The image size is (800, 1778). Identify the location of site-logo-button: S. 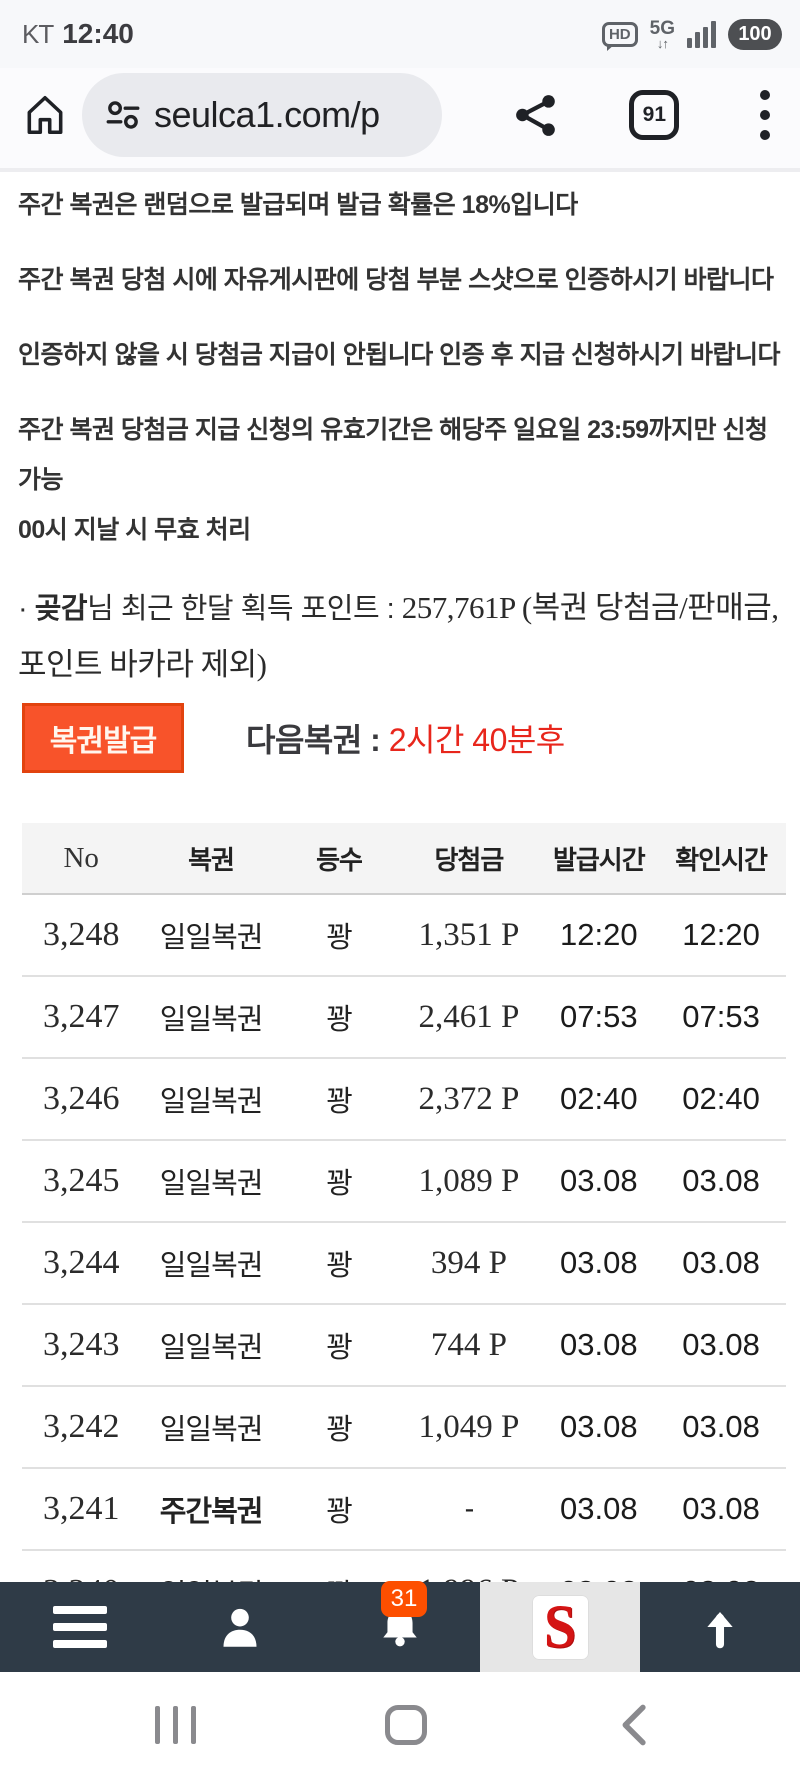
(560, 1627).